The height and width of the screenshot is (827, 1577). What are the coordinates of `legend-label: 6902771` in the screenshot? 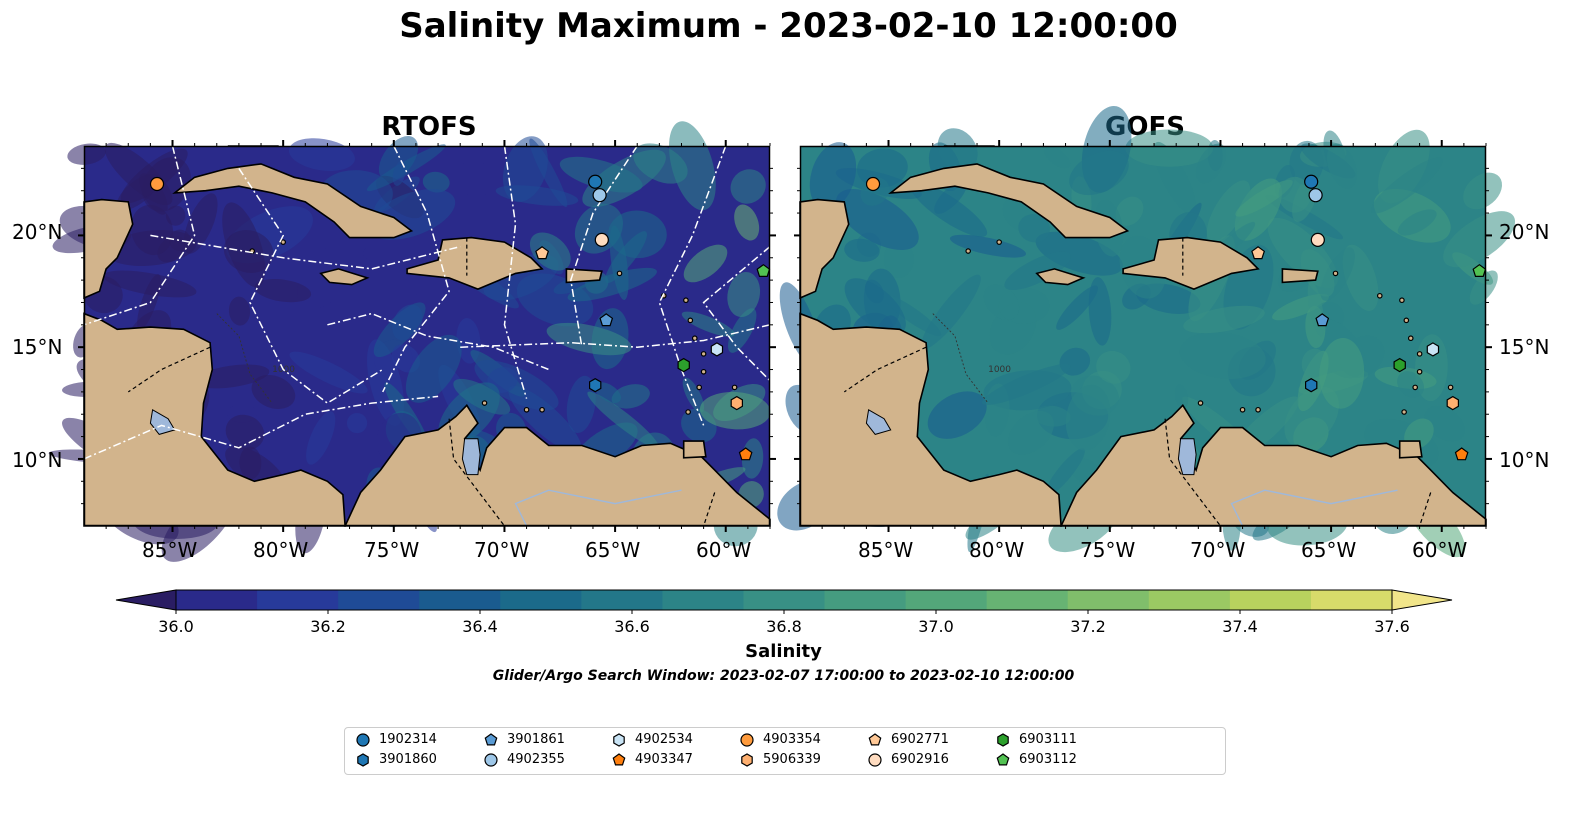 It's located at (920, 739).